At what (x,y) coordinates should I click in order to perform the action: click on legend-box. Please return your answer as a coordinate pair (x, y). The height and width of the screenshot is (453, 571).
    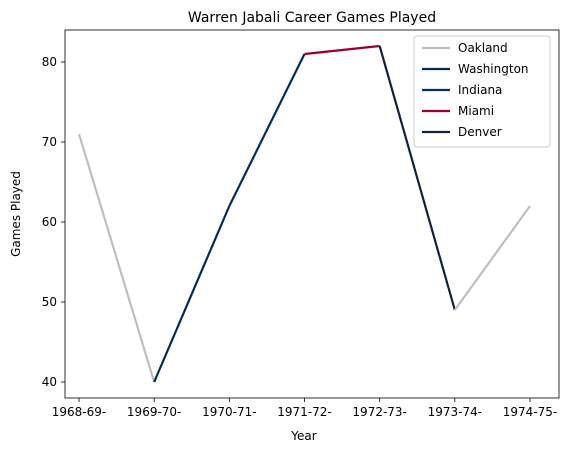
    Looking at the image, I should click on (482, 91).